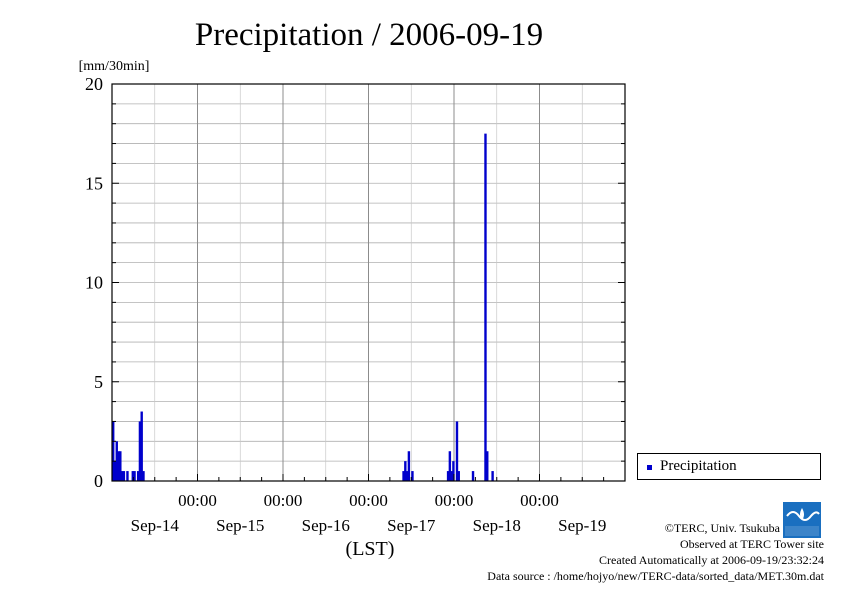 The width and height of the screenshot is (842, 595). I want to click on legend: Precipitation, so click(729, 466).